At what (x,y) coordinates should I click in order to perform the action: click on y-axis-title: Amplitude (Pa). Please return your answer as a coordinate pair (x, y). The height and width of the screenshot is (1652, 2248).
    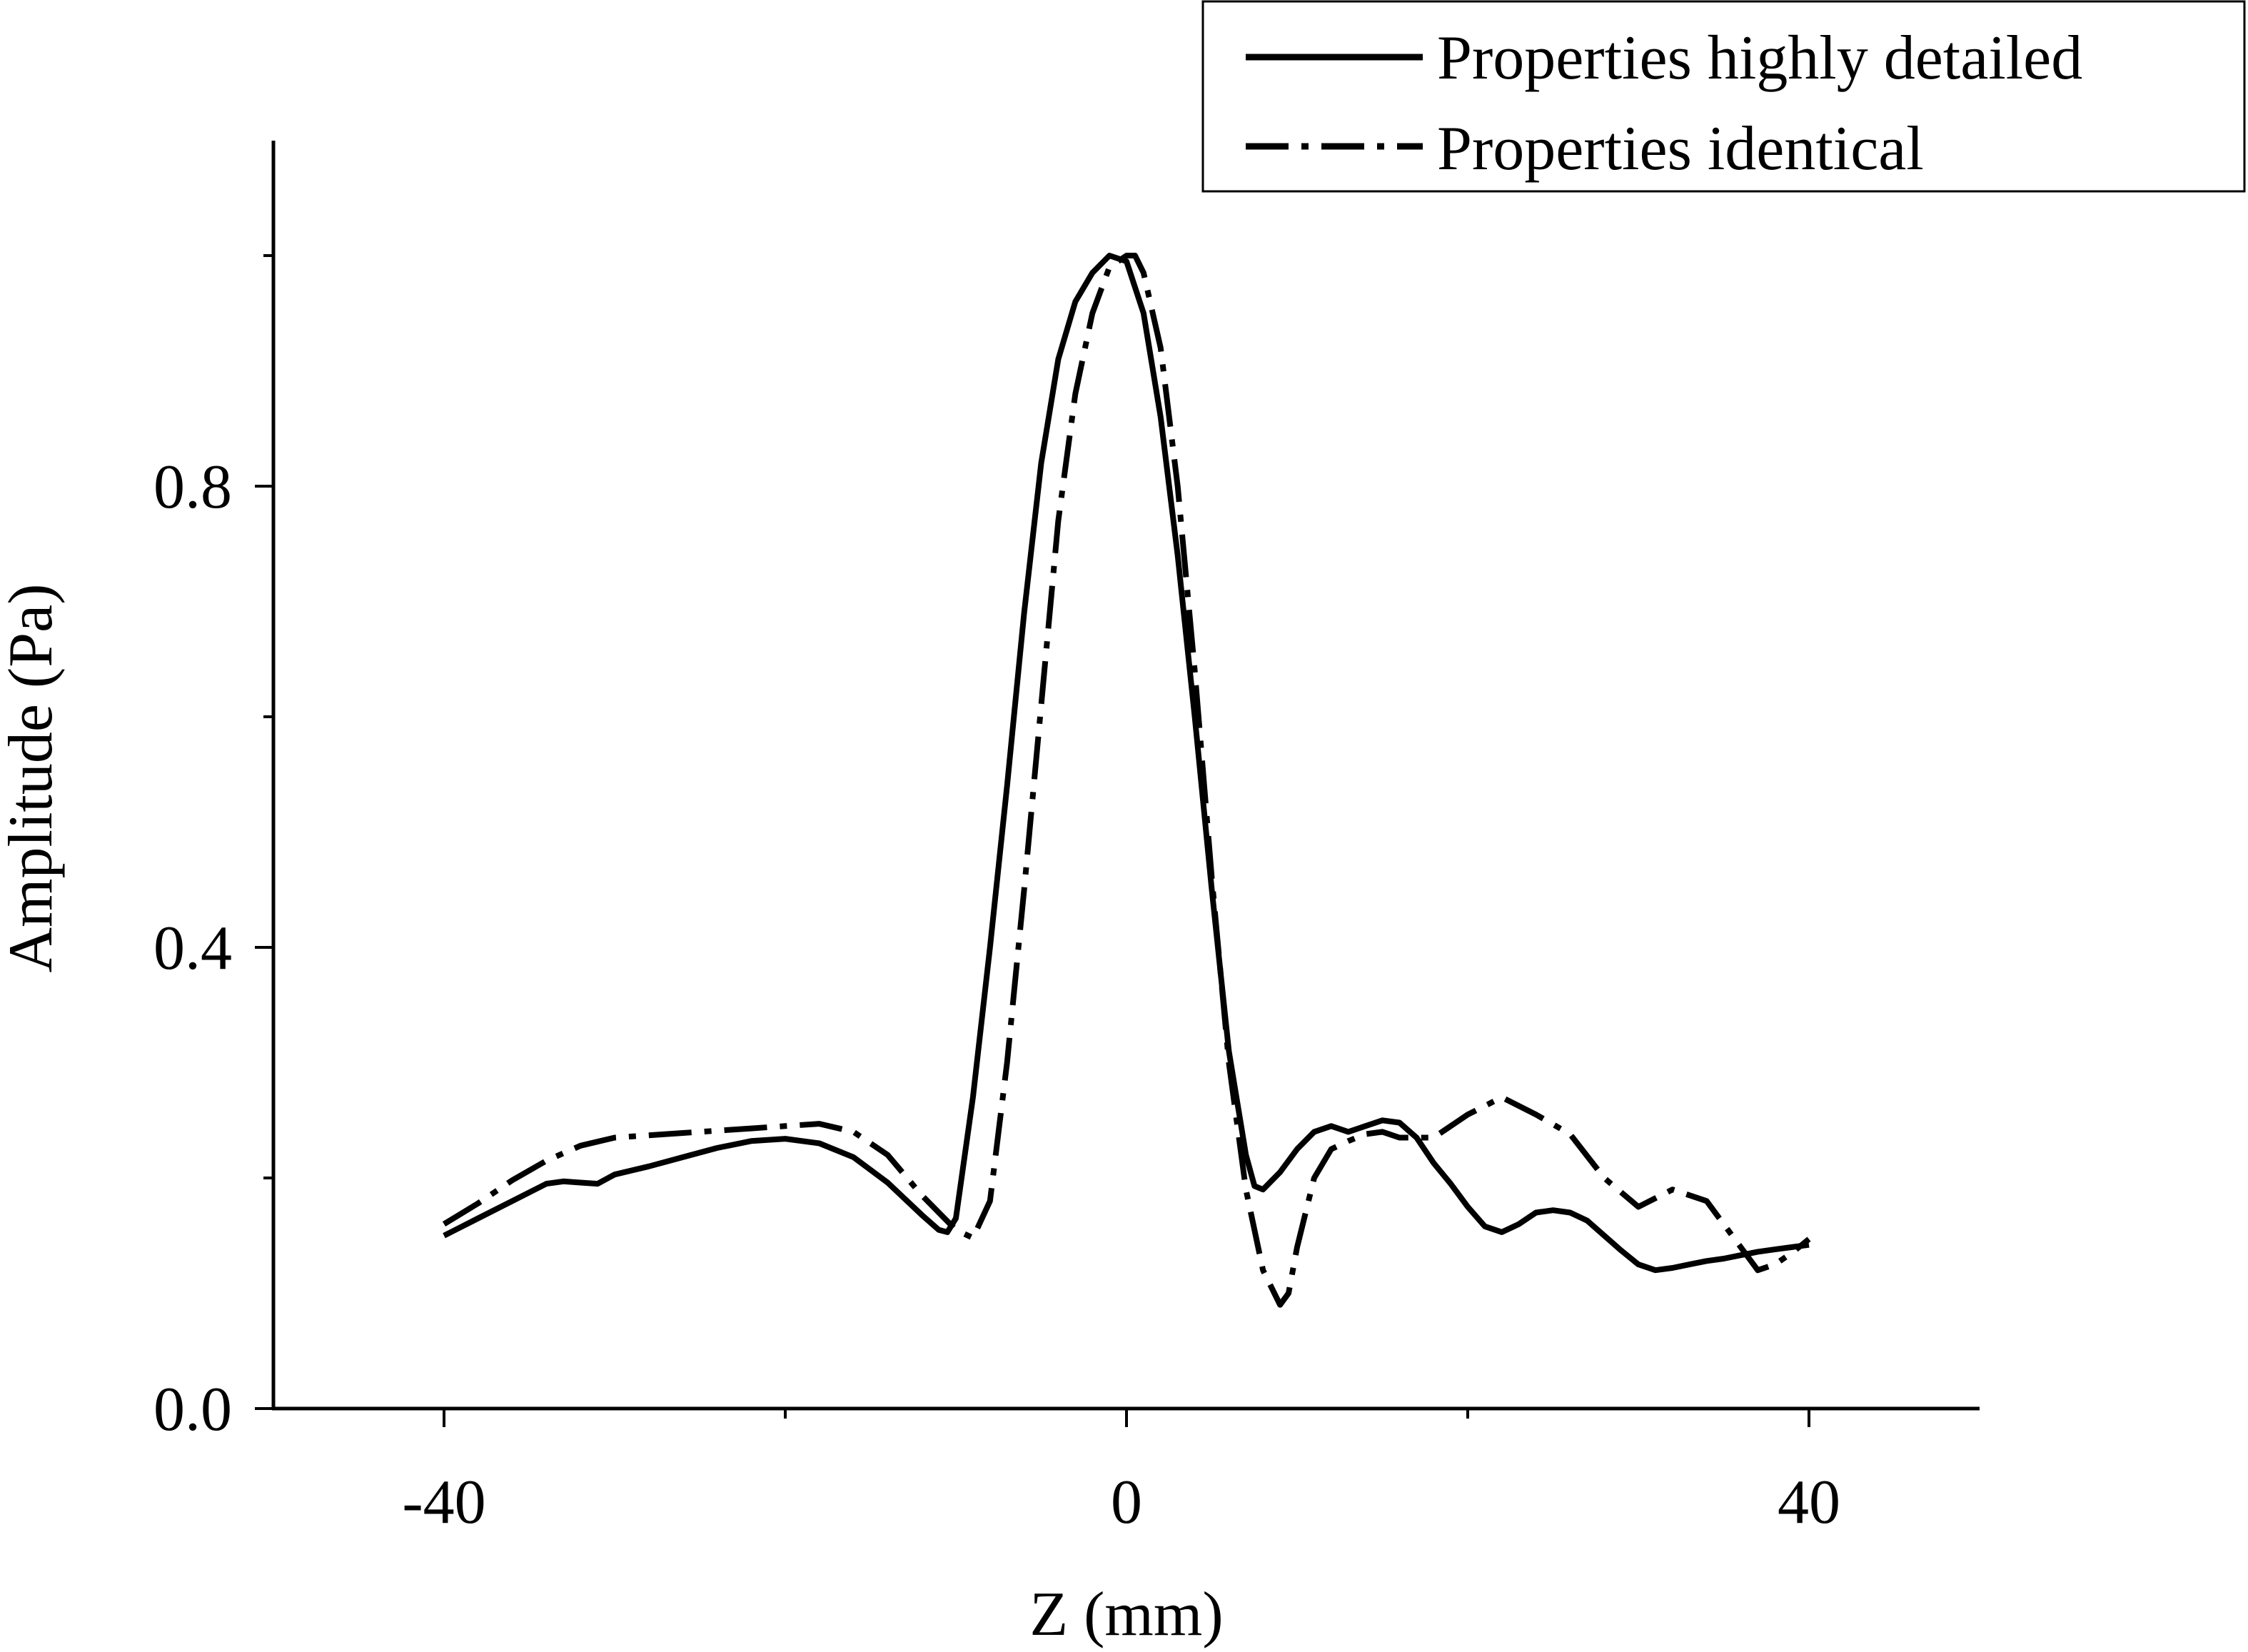
    Looking at the image, I should click on (33, 777).